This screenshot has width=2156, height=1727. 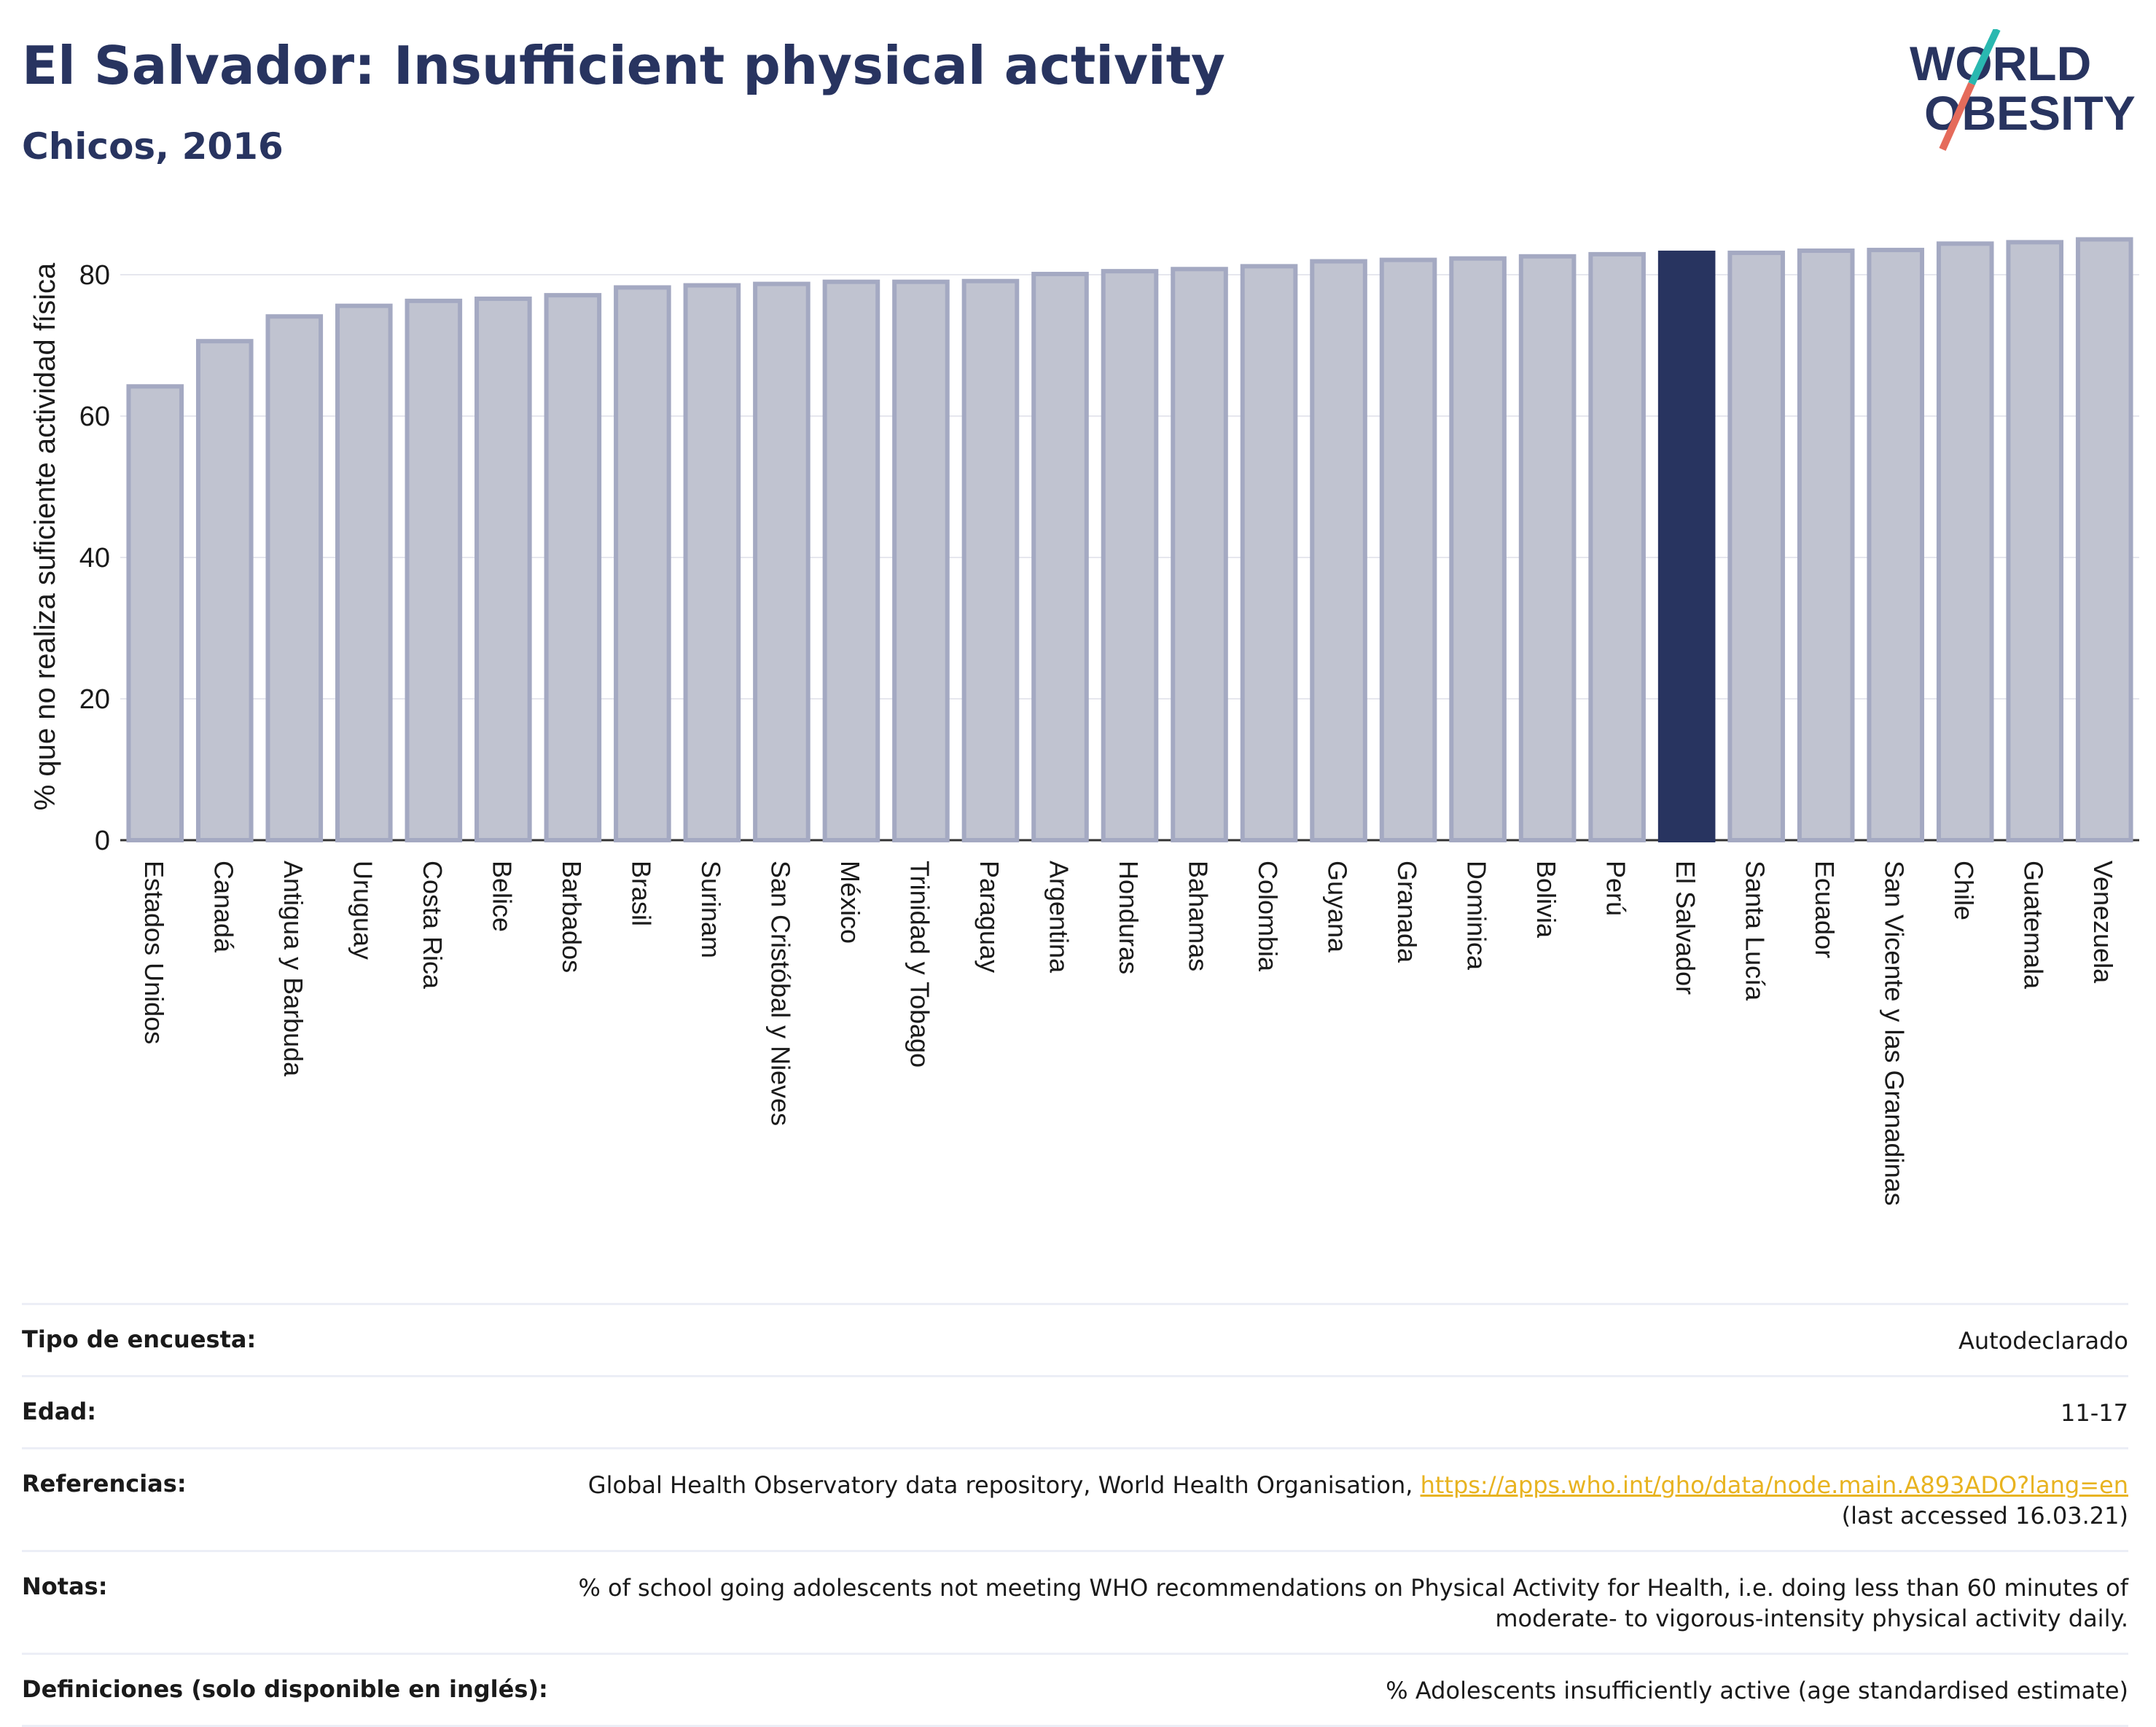 I want to click on x-tick-label: Trinidad y Tobago, so click(x=920, y=964).